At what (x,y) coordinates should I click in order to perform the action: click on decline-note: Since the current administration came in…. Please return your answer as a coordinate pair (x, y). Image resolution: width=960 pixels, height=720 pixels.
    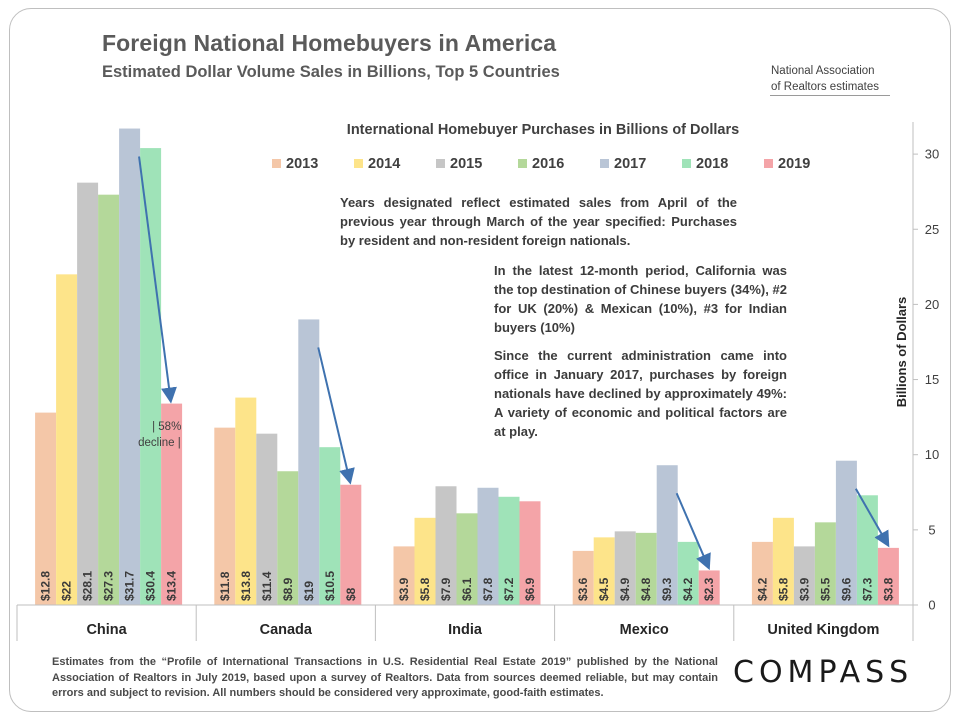
    Looking at the image, I should click on (640, 393).